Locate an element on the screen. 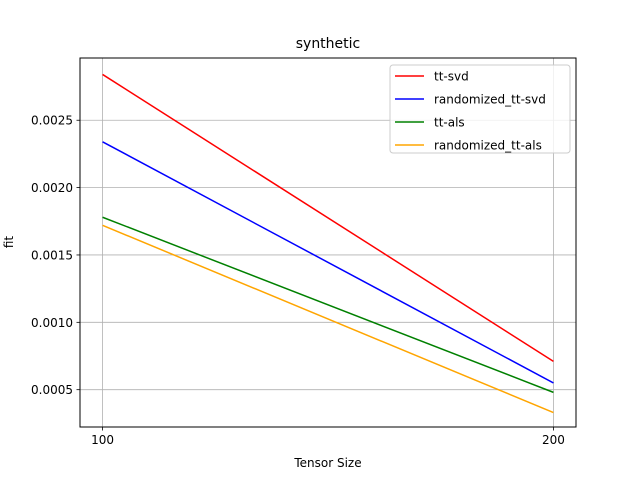 Image resolution: width=640 pixels, height=480 pixels. y-tick-label: 0.0005 is located at coordinates (52, 390).